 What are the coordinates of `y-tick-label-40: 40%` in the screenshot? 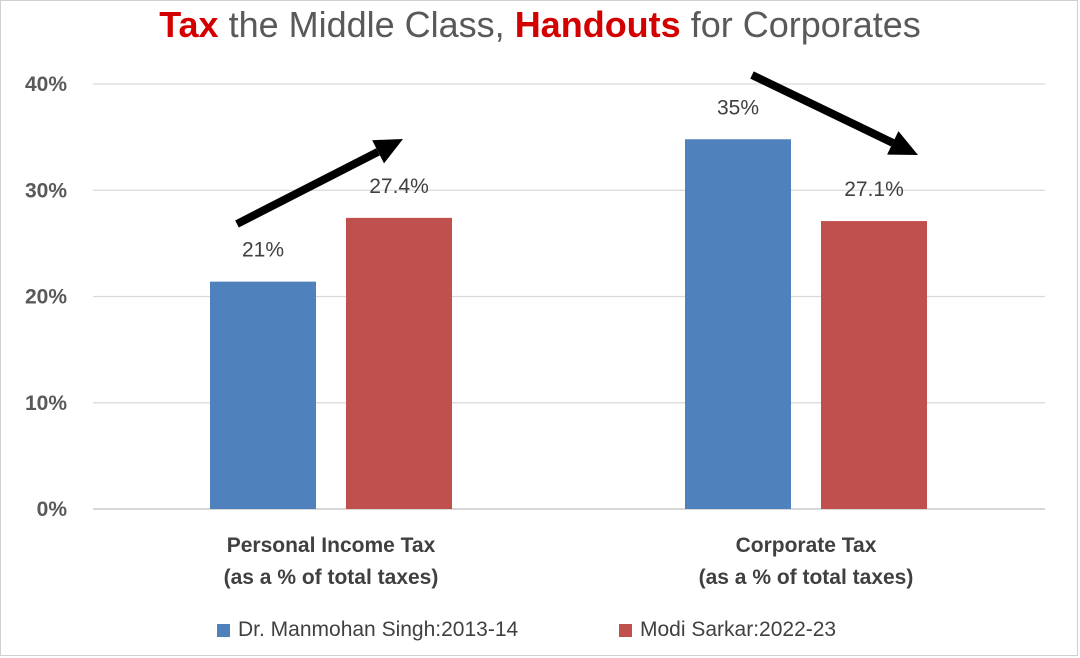 It's located at (46, 84).